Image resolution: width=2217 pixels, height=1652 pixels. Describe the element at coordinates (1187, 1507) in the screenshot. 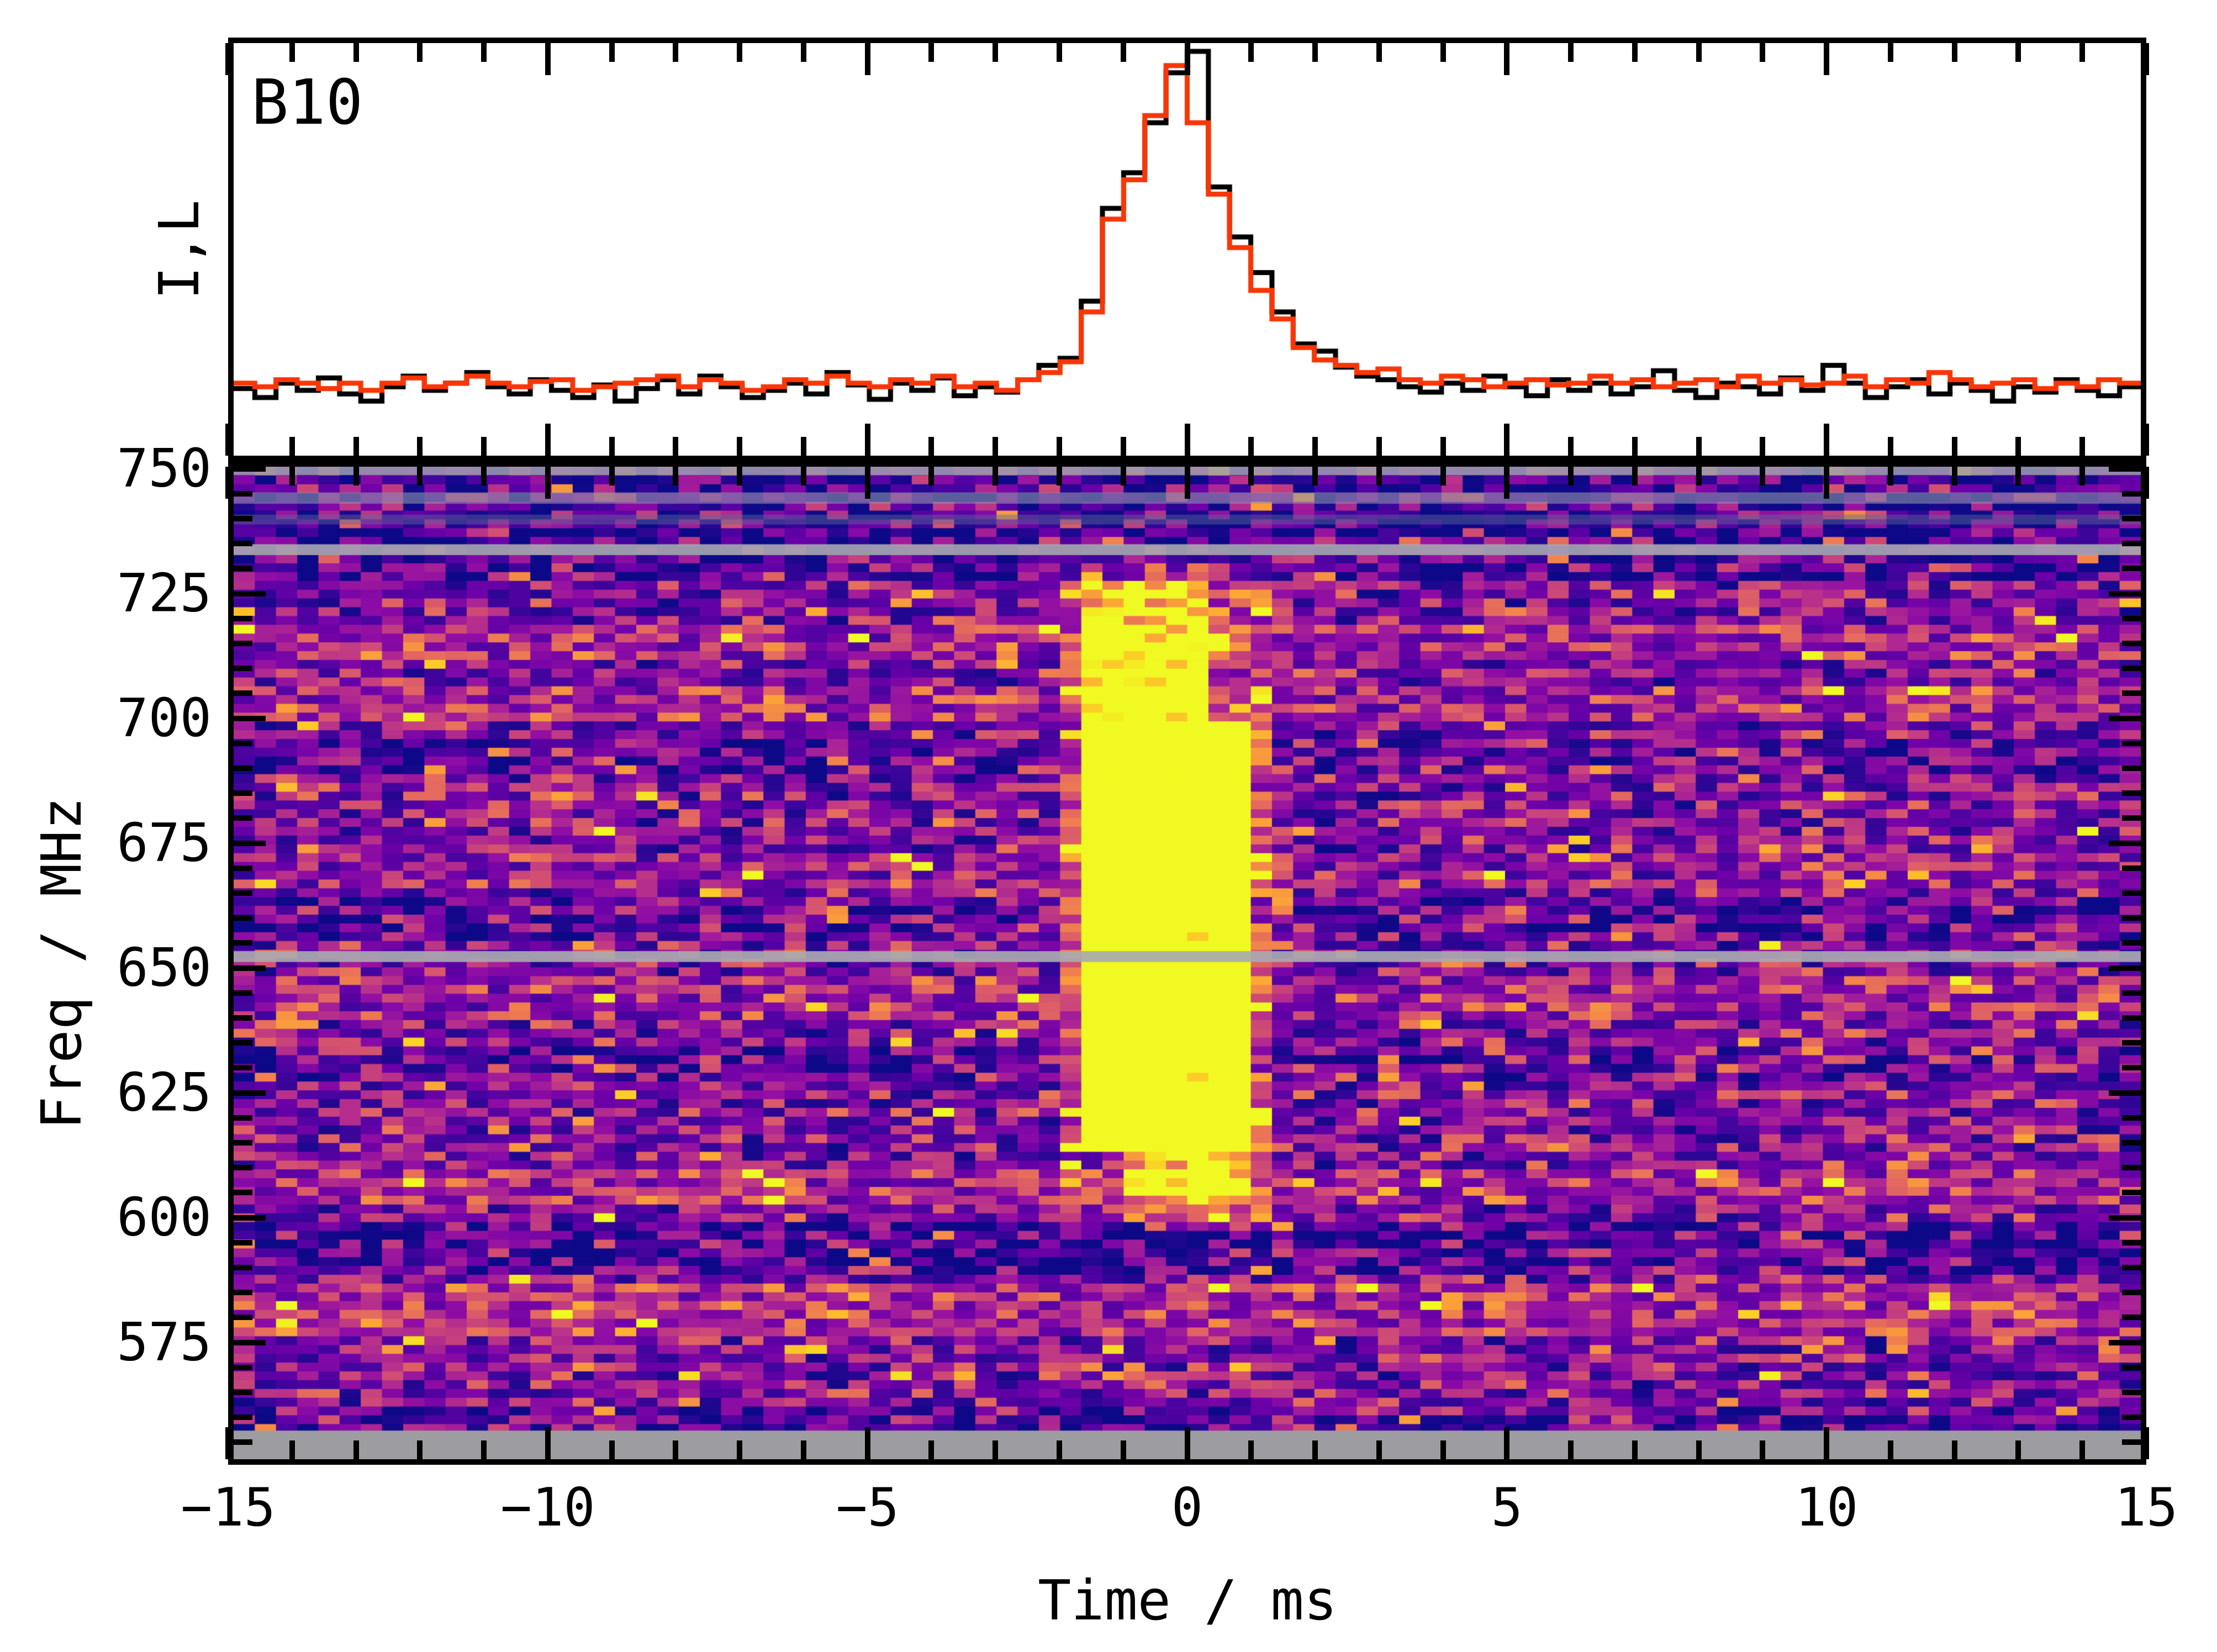

I see `x-tick-label: 0` at that location.